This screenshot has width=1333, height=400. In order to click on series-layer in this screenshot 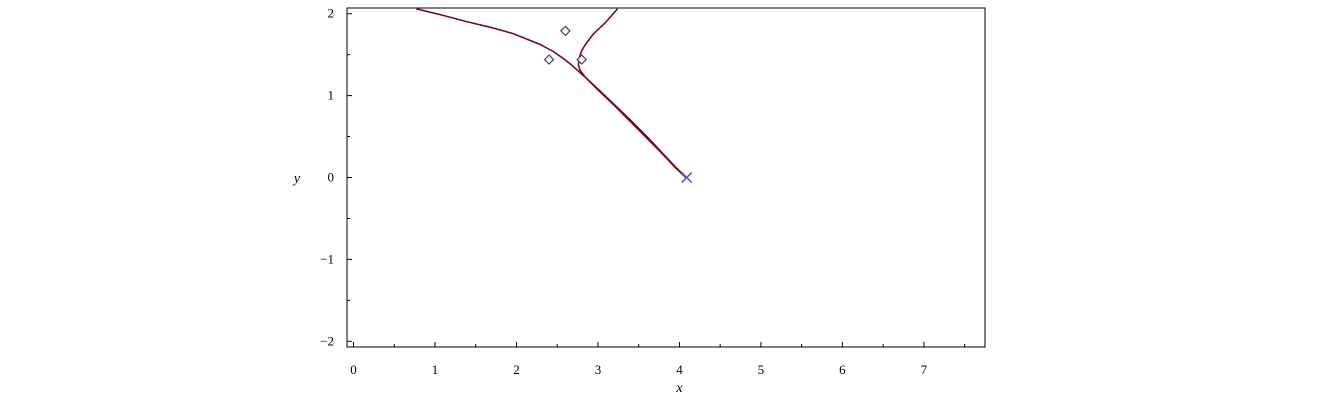, I will do `click(554, 96)`.